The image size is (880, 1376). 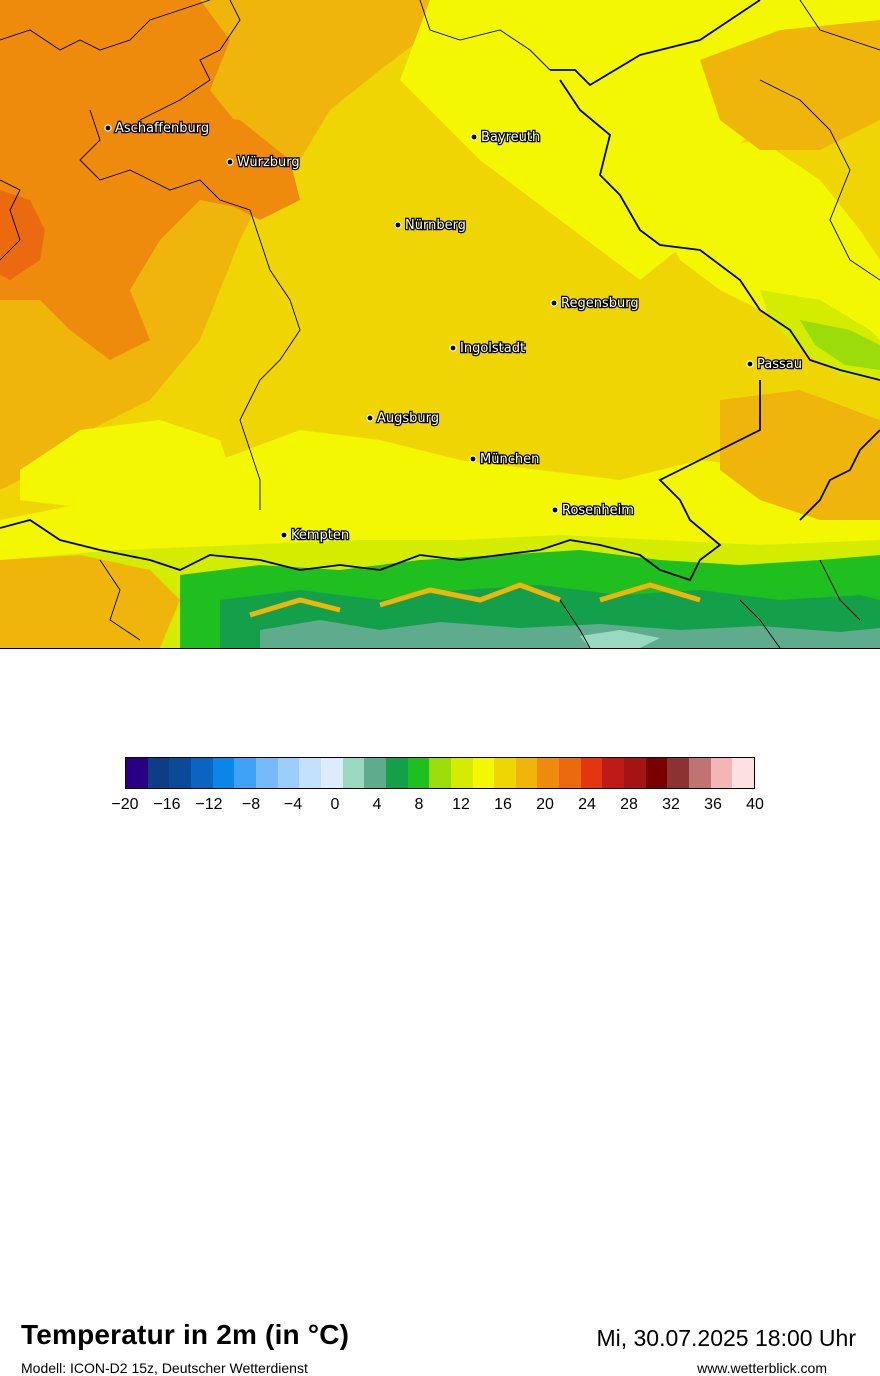 I want to click on city-würzburg: Würzburg, so click(x=263, y=162).